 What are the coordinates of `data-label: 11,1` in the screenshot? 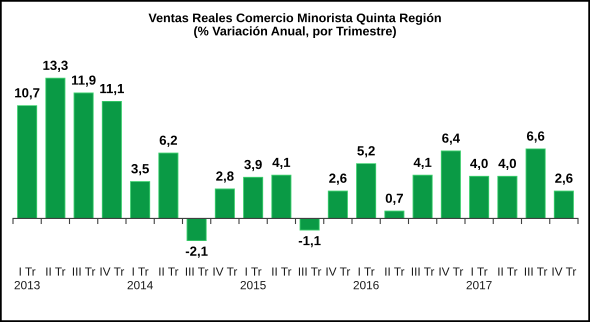 It's located at (112, 90).